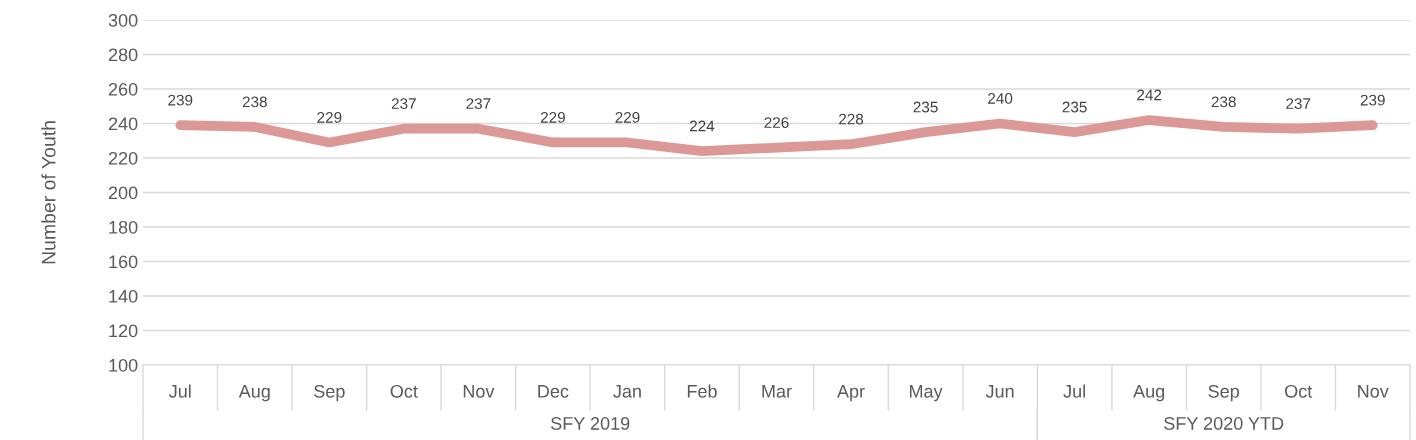 The image size is (1416, 440). Describe the element at coordinates (123, 55) in the screenshot. I see `y-tick-label: 280` at that location.